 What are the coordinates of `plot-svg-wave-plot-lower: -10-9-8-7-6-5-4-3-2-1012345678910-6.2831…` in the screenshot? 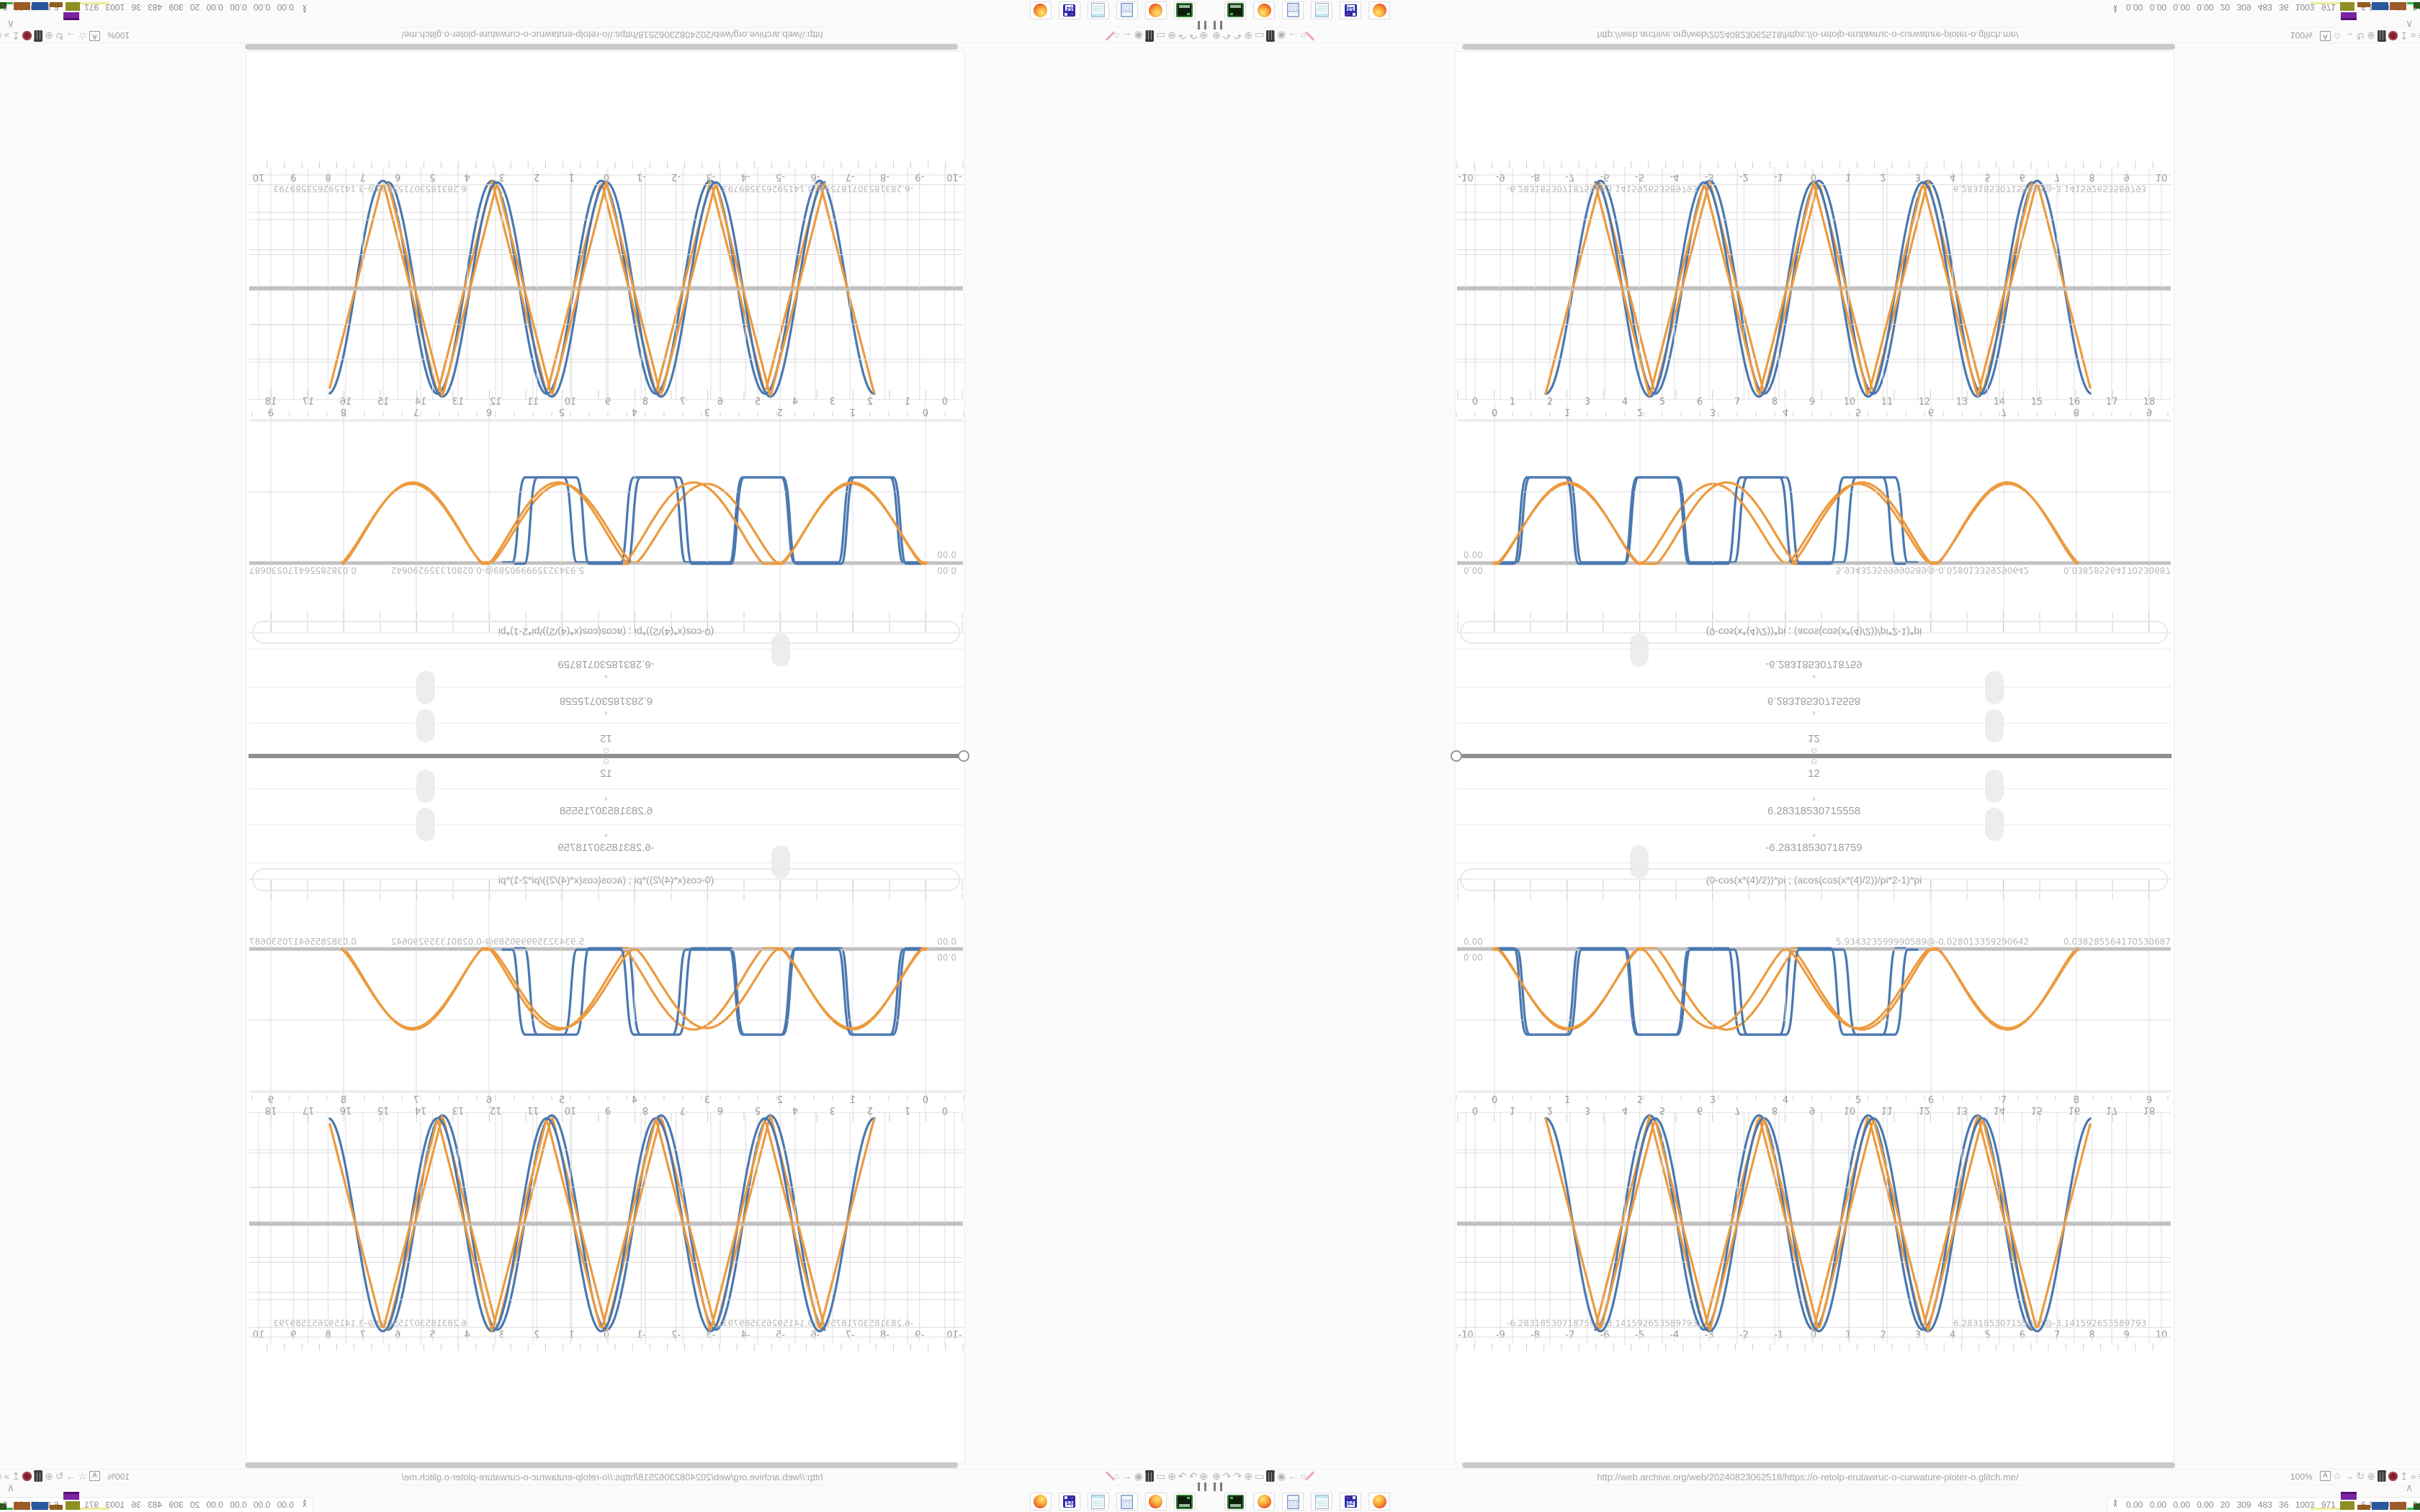 It's located at (606, 277).